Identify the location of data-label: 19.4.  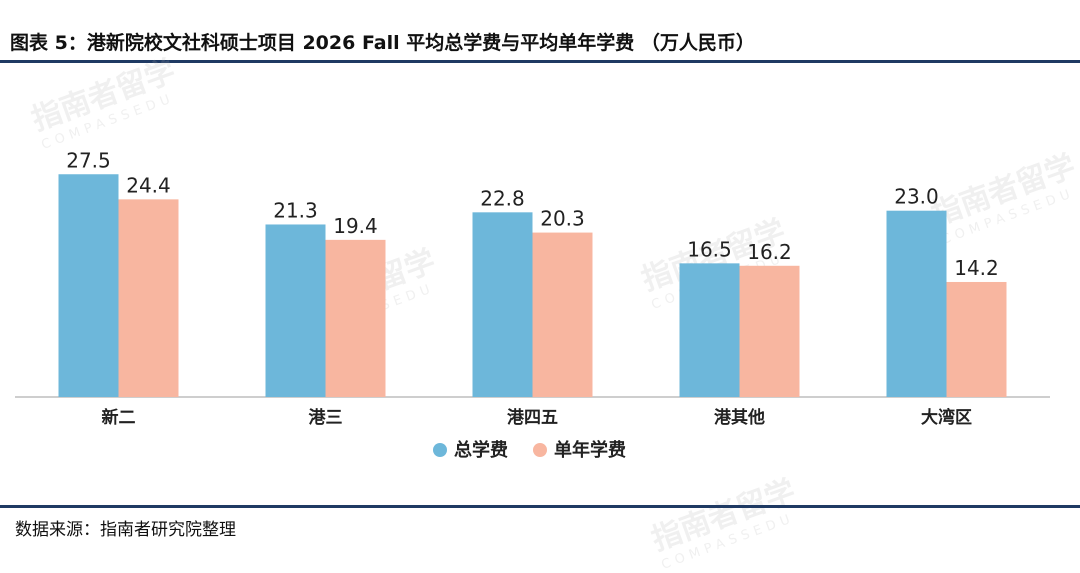
(355, 226).